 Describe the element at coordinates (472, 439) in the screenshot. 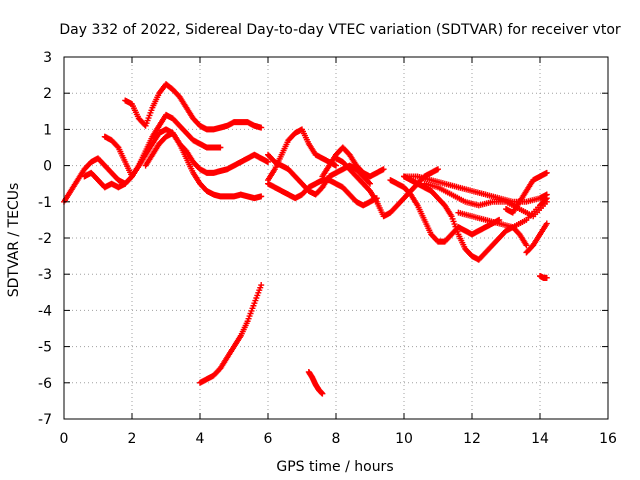

I see `x-tick-label: 12` at that location.